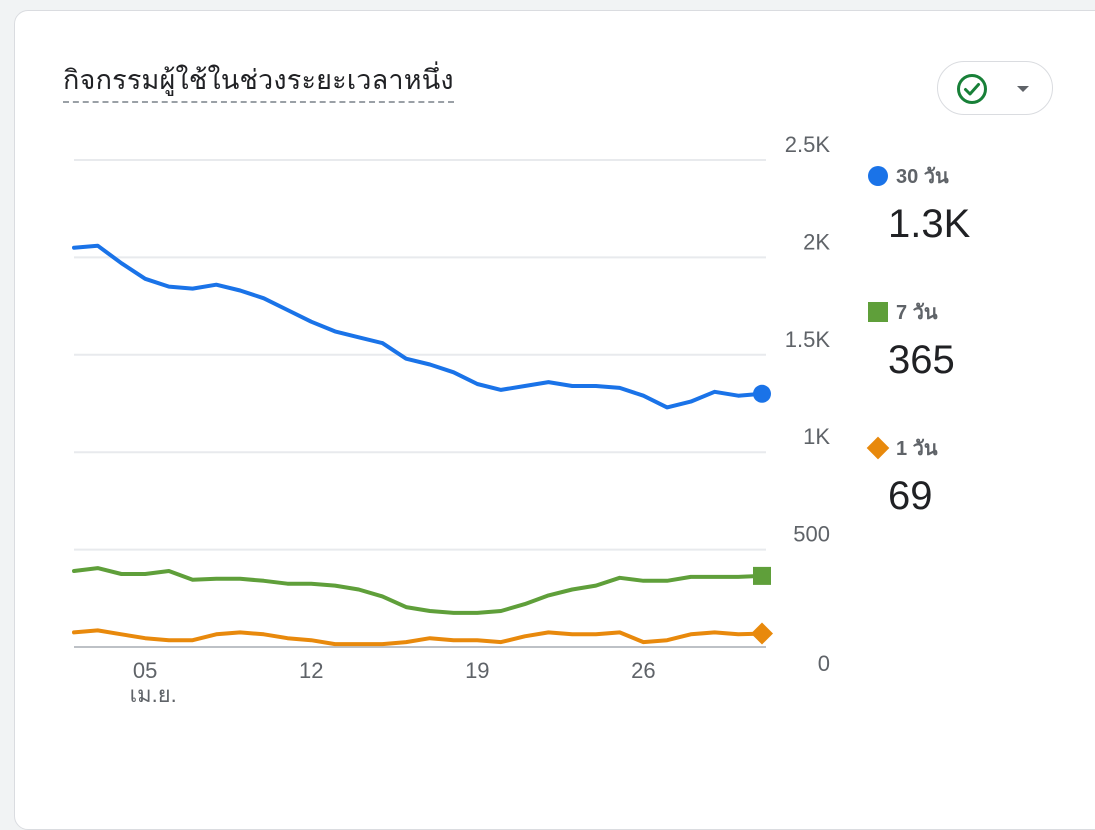 This screenshot has width=1095, height=830. What do you see at coordinates (878, 448) in the screenshot?
I see `legend-marker-1-day` at bounding box center [878, 448].